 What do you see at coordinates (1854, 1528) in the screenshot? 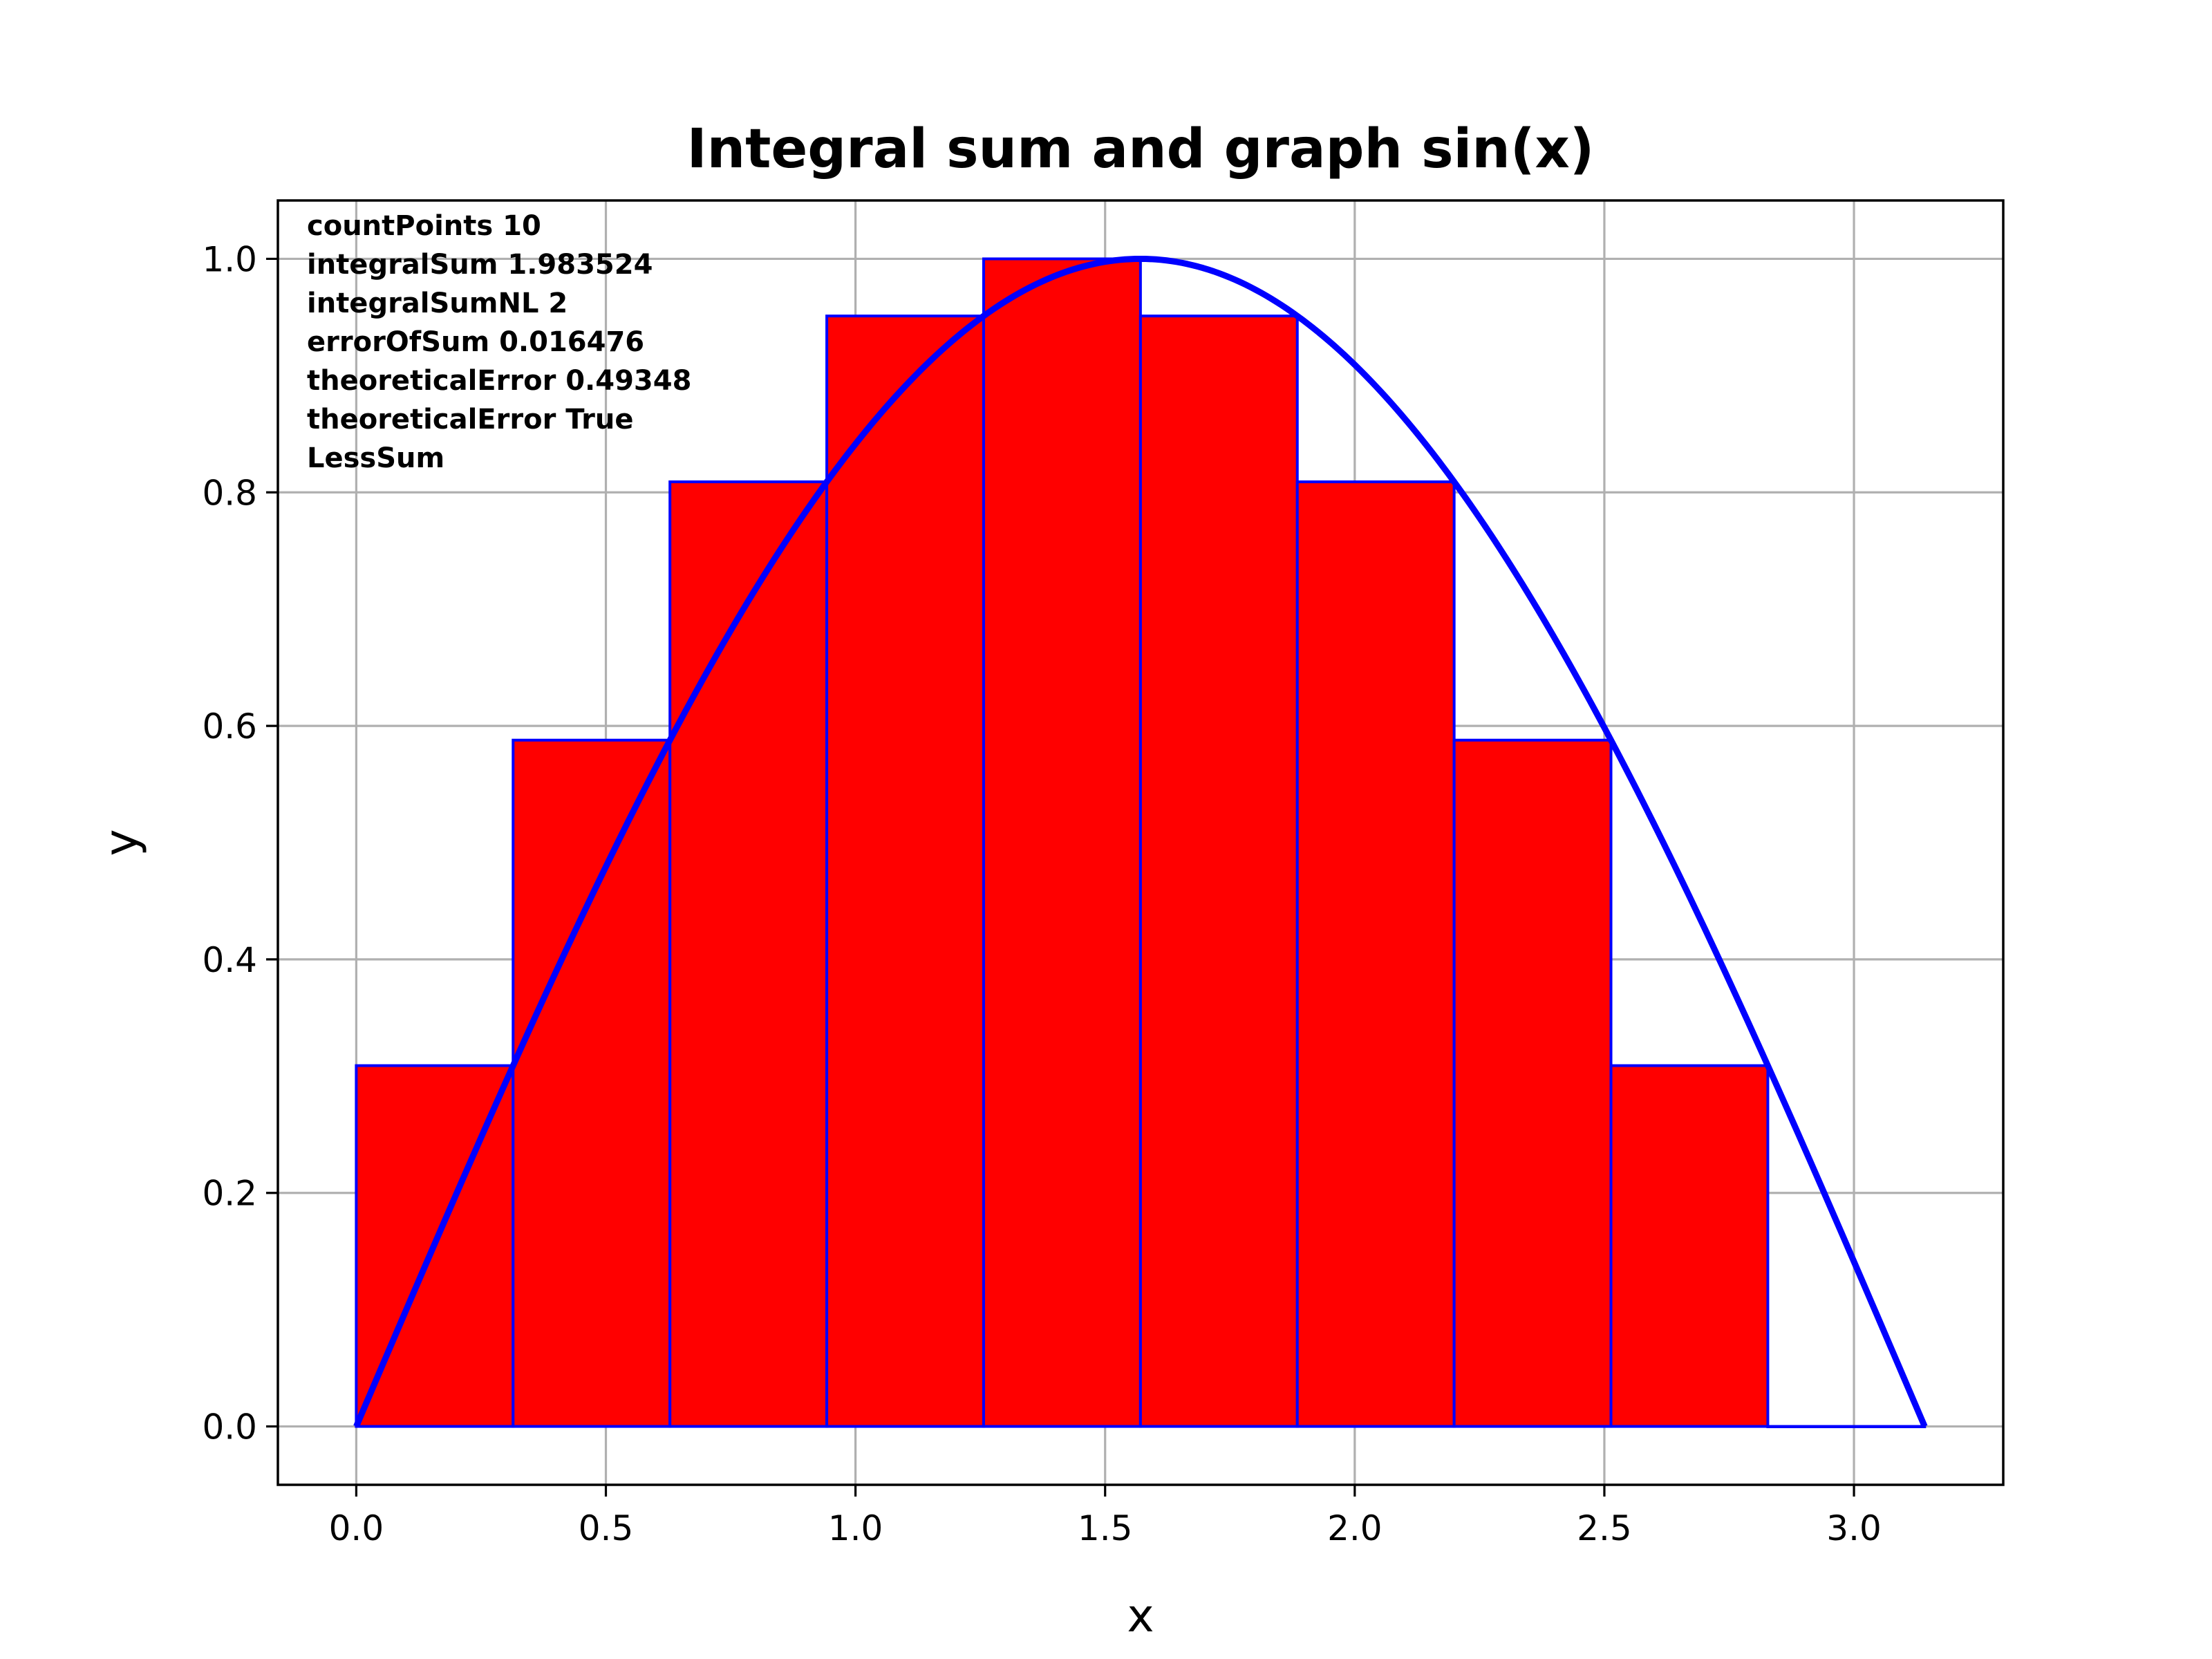
I see `x-tick-label: 3.0` at bounding box center [1854, 1528].